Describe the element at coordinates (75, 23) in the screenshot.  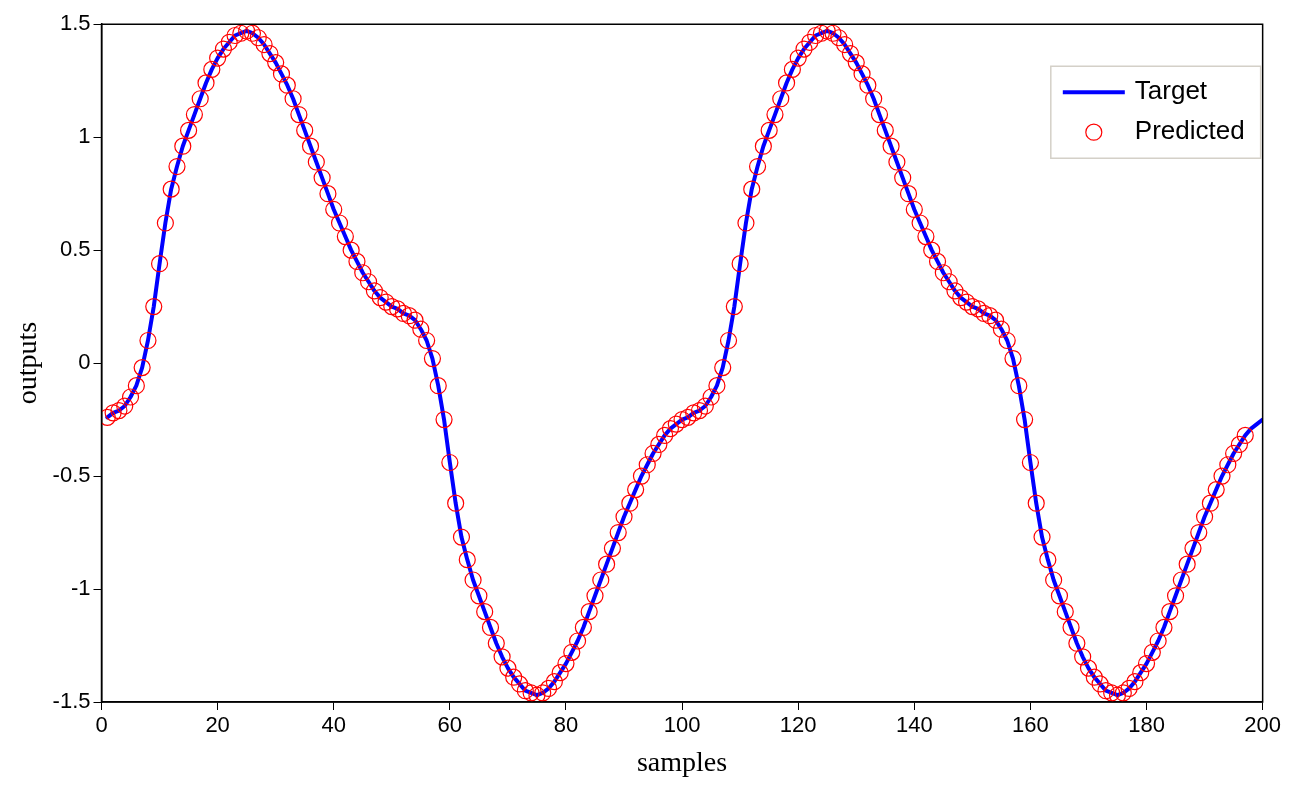
I see `y-tick-label: 1.5` at that location.